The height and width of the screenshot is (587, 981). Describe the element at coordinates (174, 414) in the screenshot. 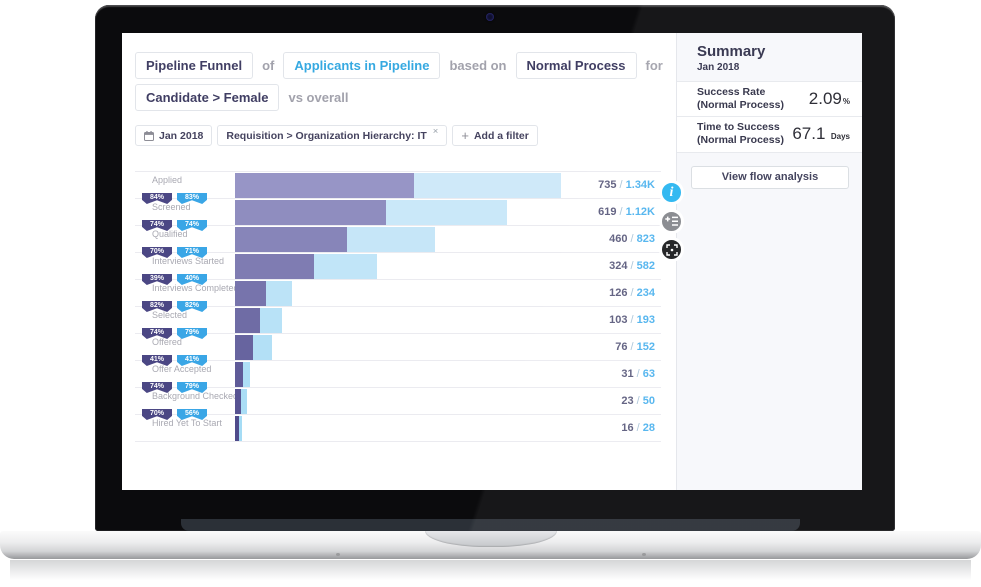

I see `conversion-badges: 70% 56%` at that location.